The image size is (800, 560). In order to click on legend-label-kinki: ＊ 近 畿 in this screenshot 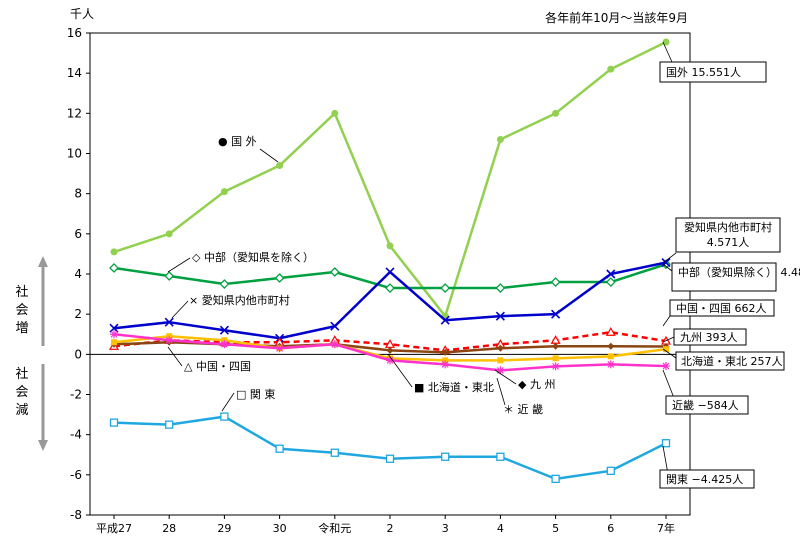, I will do `click(523, 409)`.